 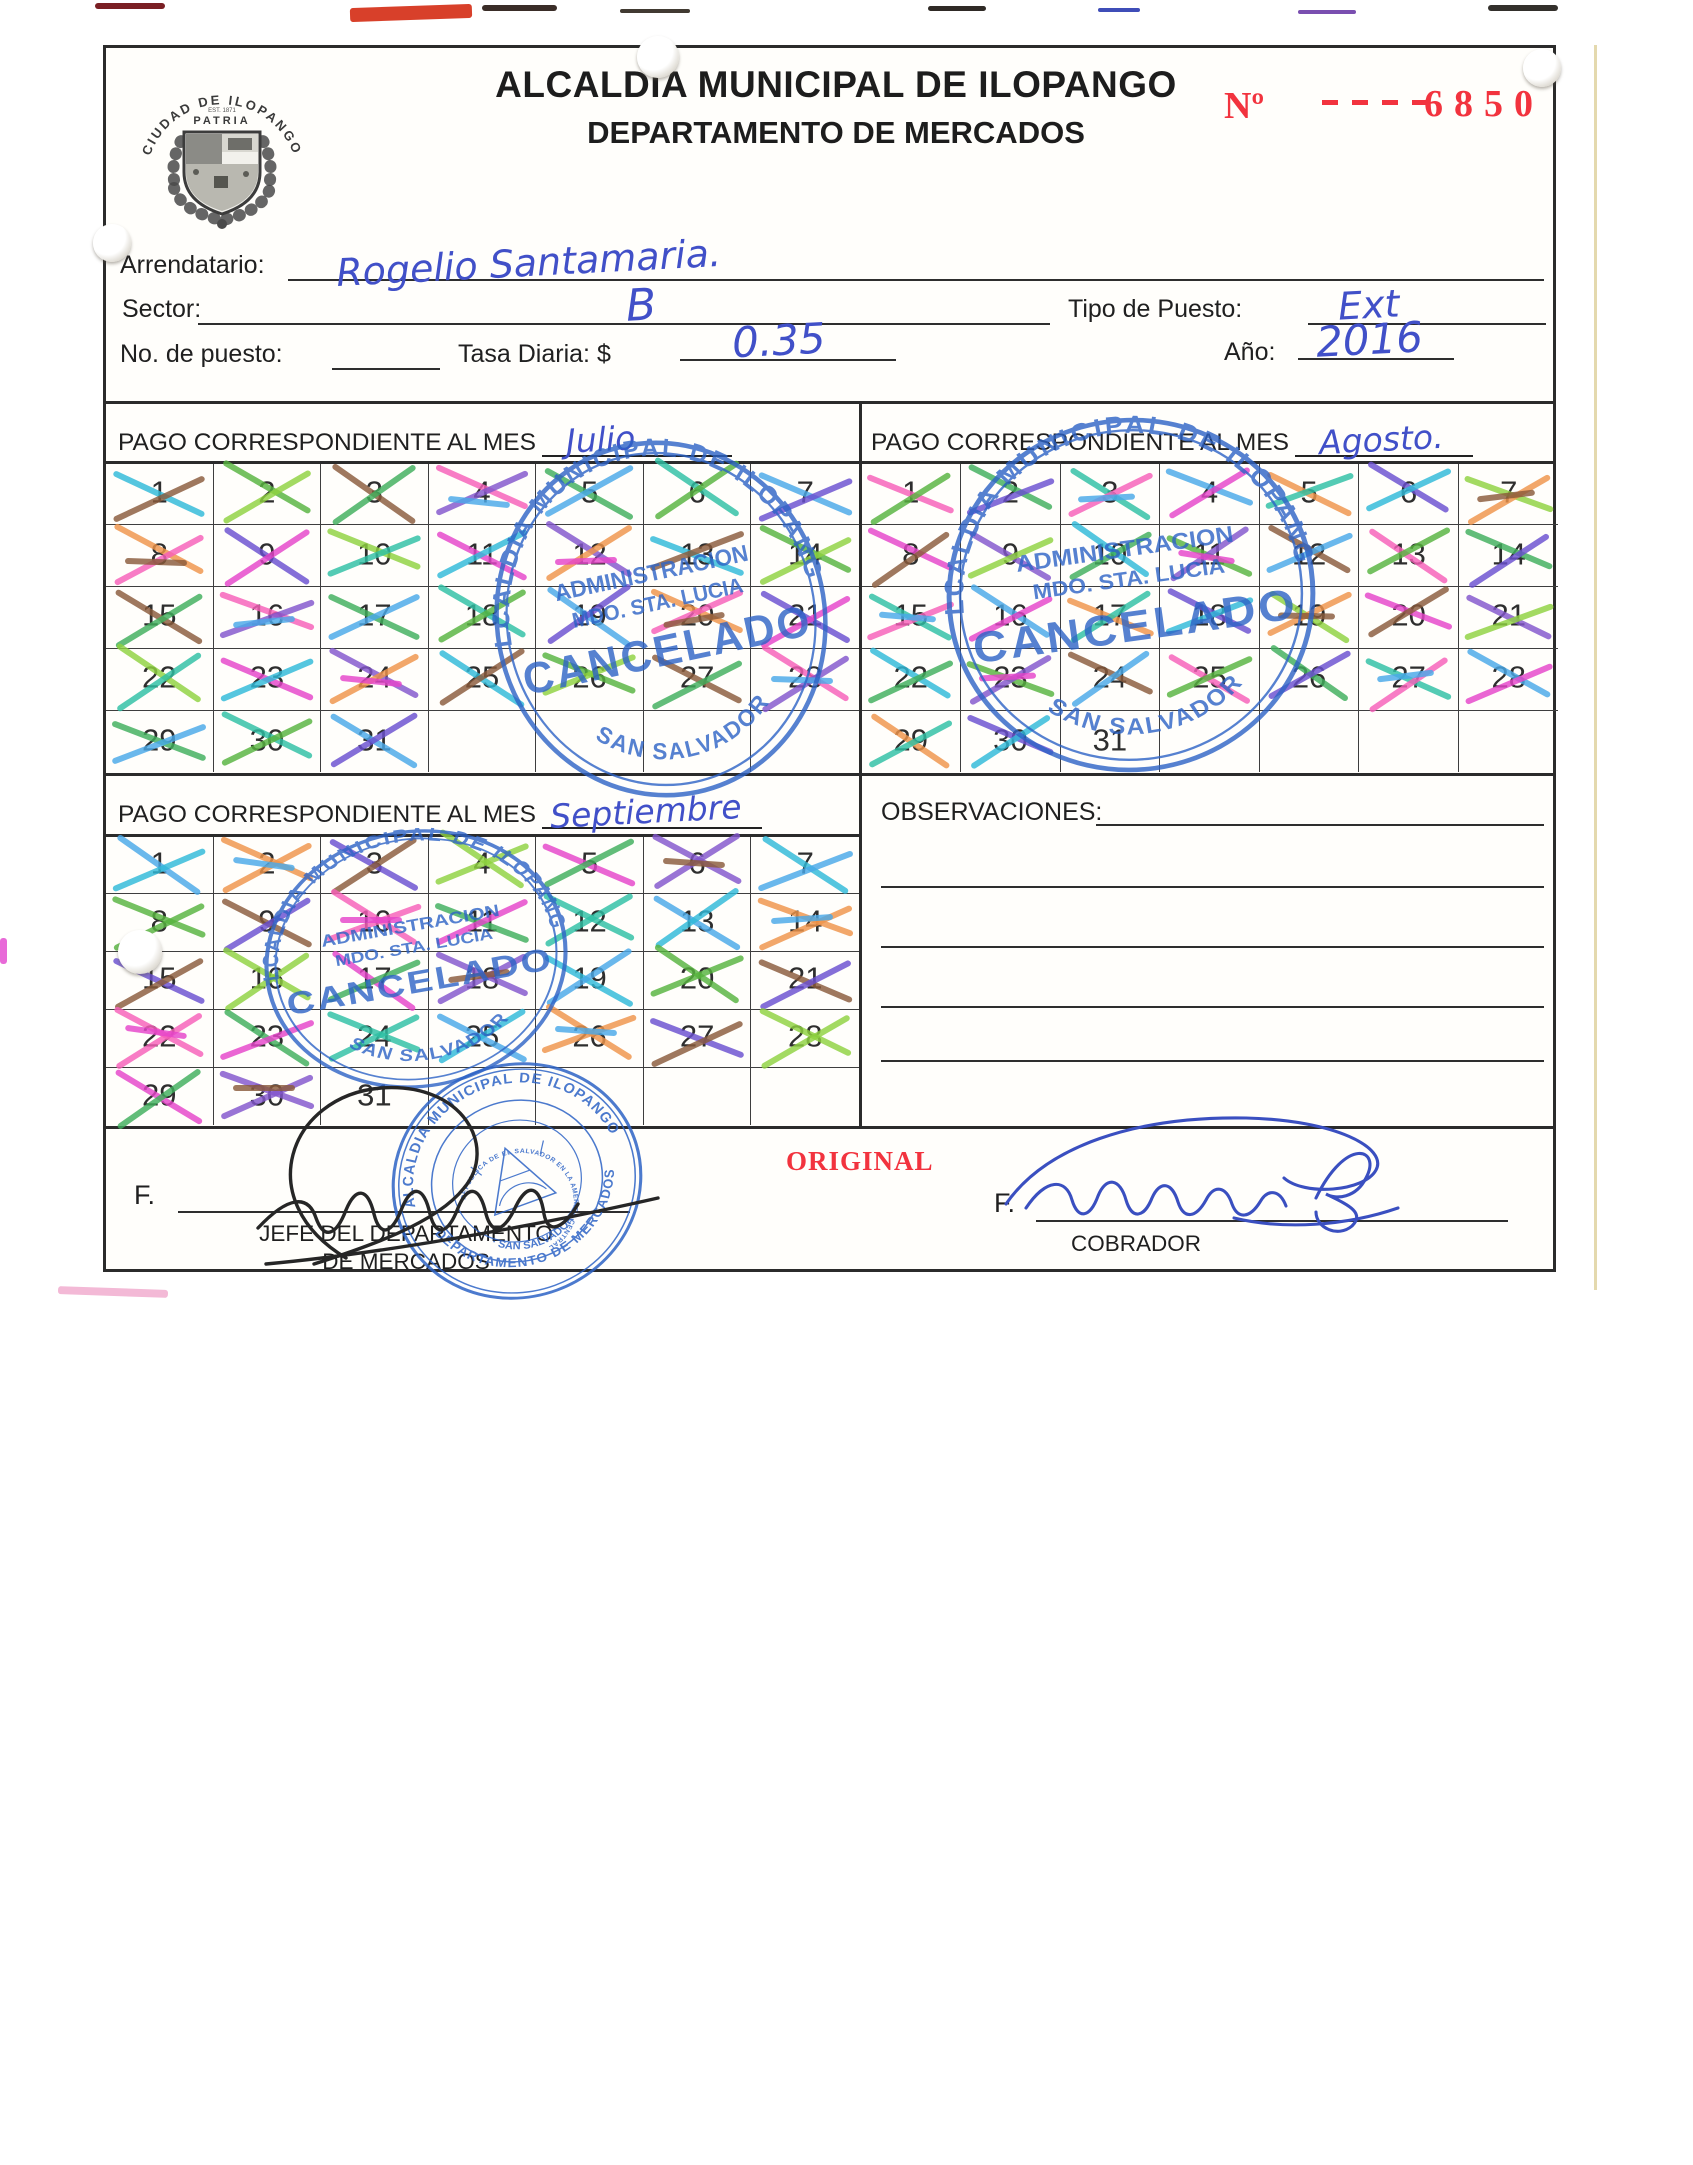 I want to click on day-cell: 19, so click(x=590, y=978).